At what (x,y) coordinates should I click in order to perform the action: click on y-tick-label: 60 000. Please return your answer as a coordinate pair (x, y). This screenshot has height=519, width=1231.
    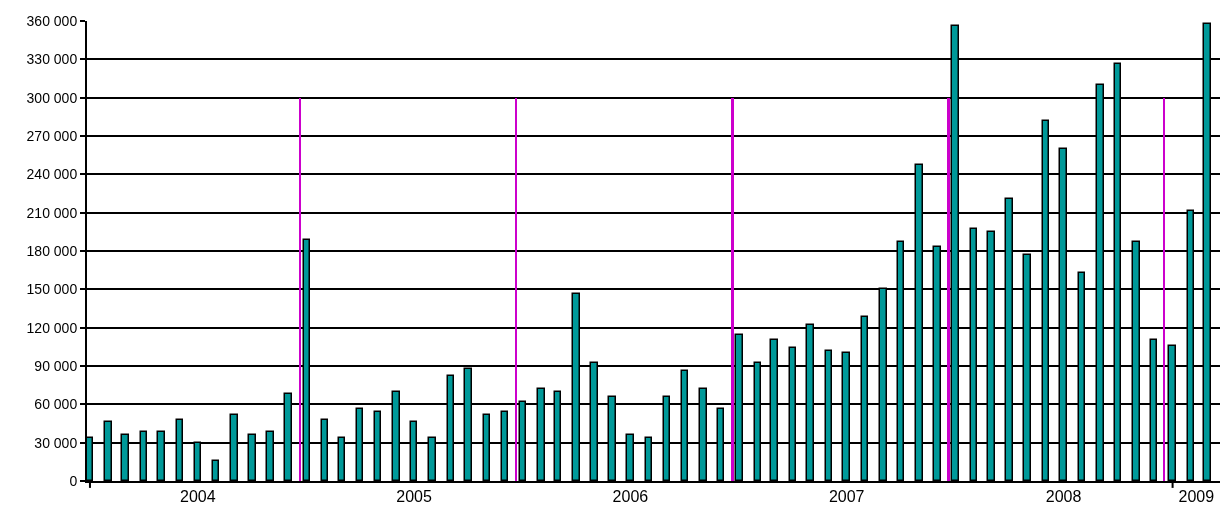
    Looking at the image, I should click on (56, 404).